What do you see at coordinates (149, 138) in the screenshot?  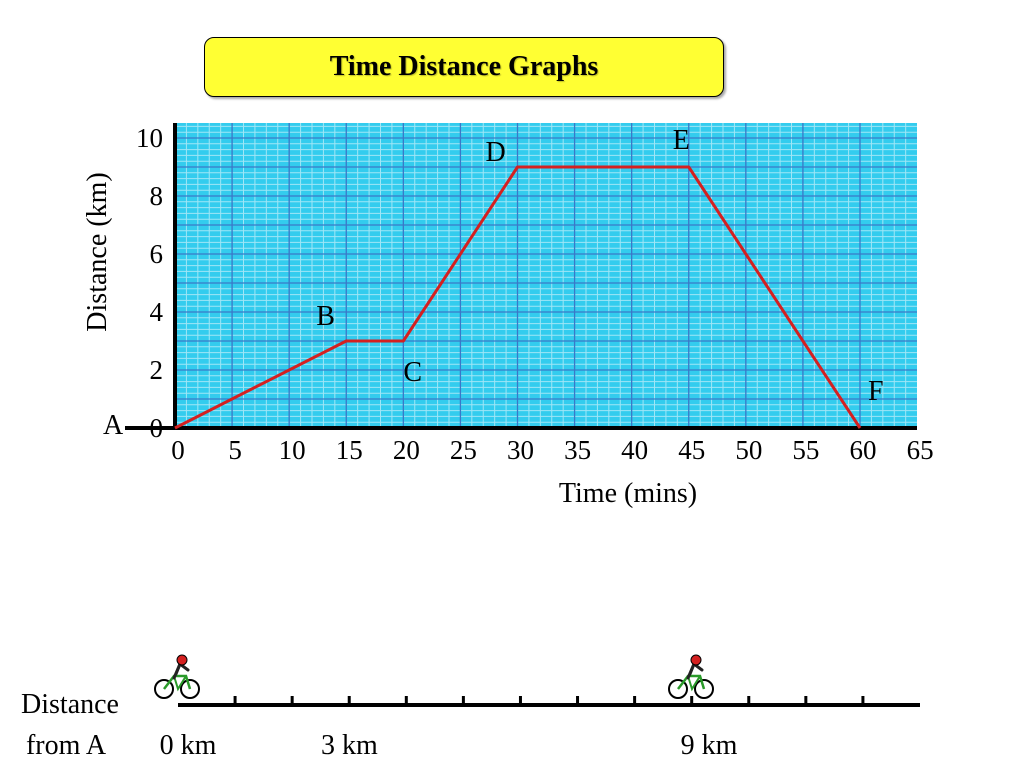 I see `y-tick-label: 10` at bounding box center [149, 138].